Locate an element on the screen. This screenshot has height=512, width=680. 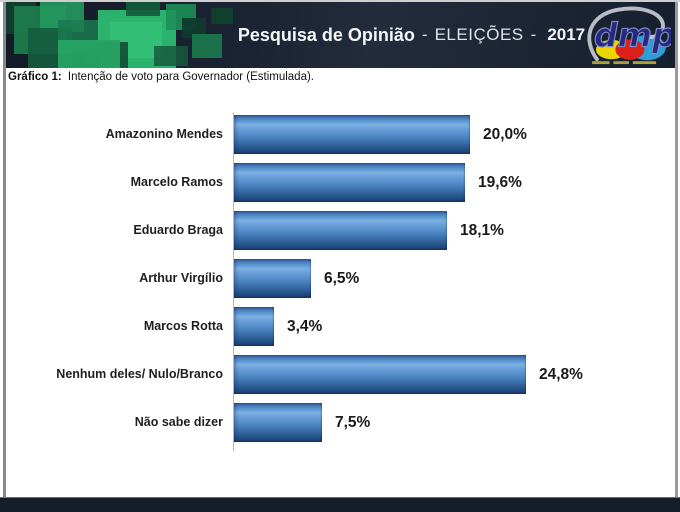
value-label: 7,5% is located at coordinates (353, 422).